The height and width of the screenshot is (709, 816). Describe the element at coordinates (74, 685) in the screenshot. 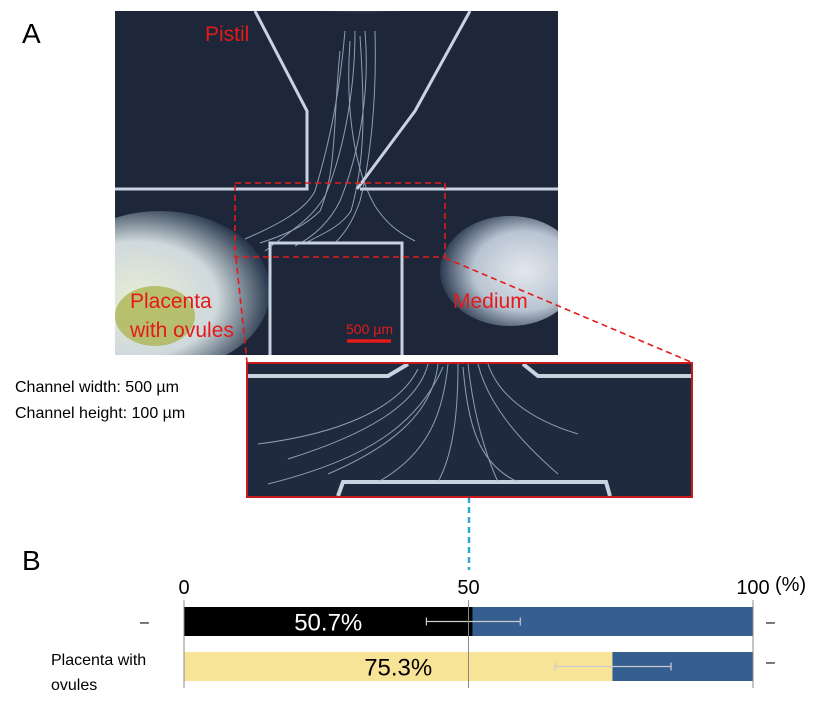

I see `row-2-left-label-line2: ovules` at that location.